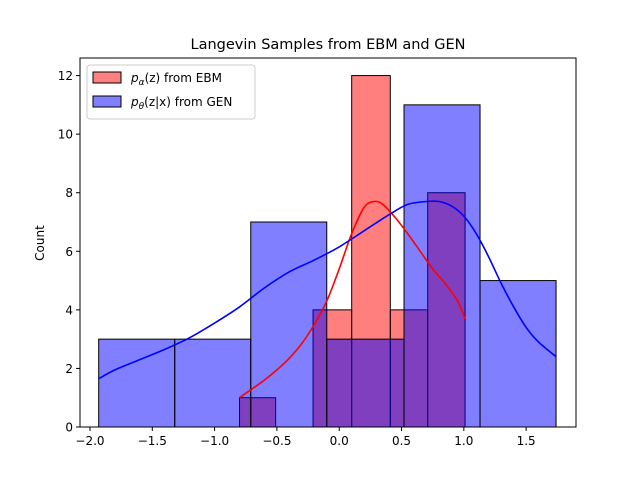  I want to click on x-tick-label: 0.5, so click(401, 441).